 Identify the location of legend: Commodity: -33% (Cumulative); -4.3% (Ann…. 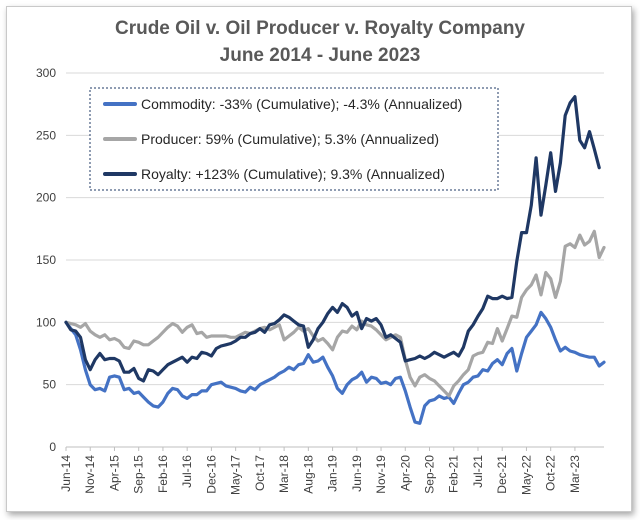
(294, 139).